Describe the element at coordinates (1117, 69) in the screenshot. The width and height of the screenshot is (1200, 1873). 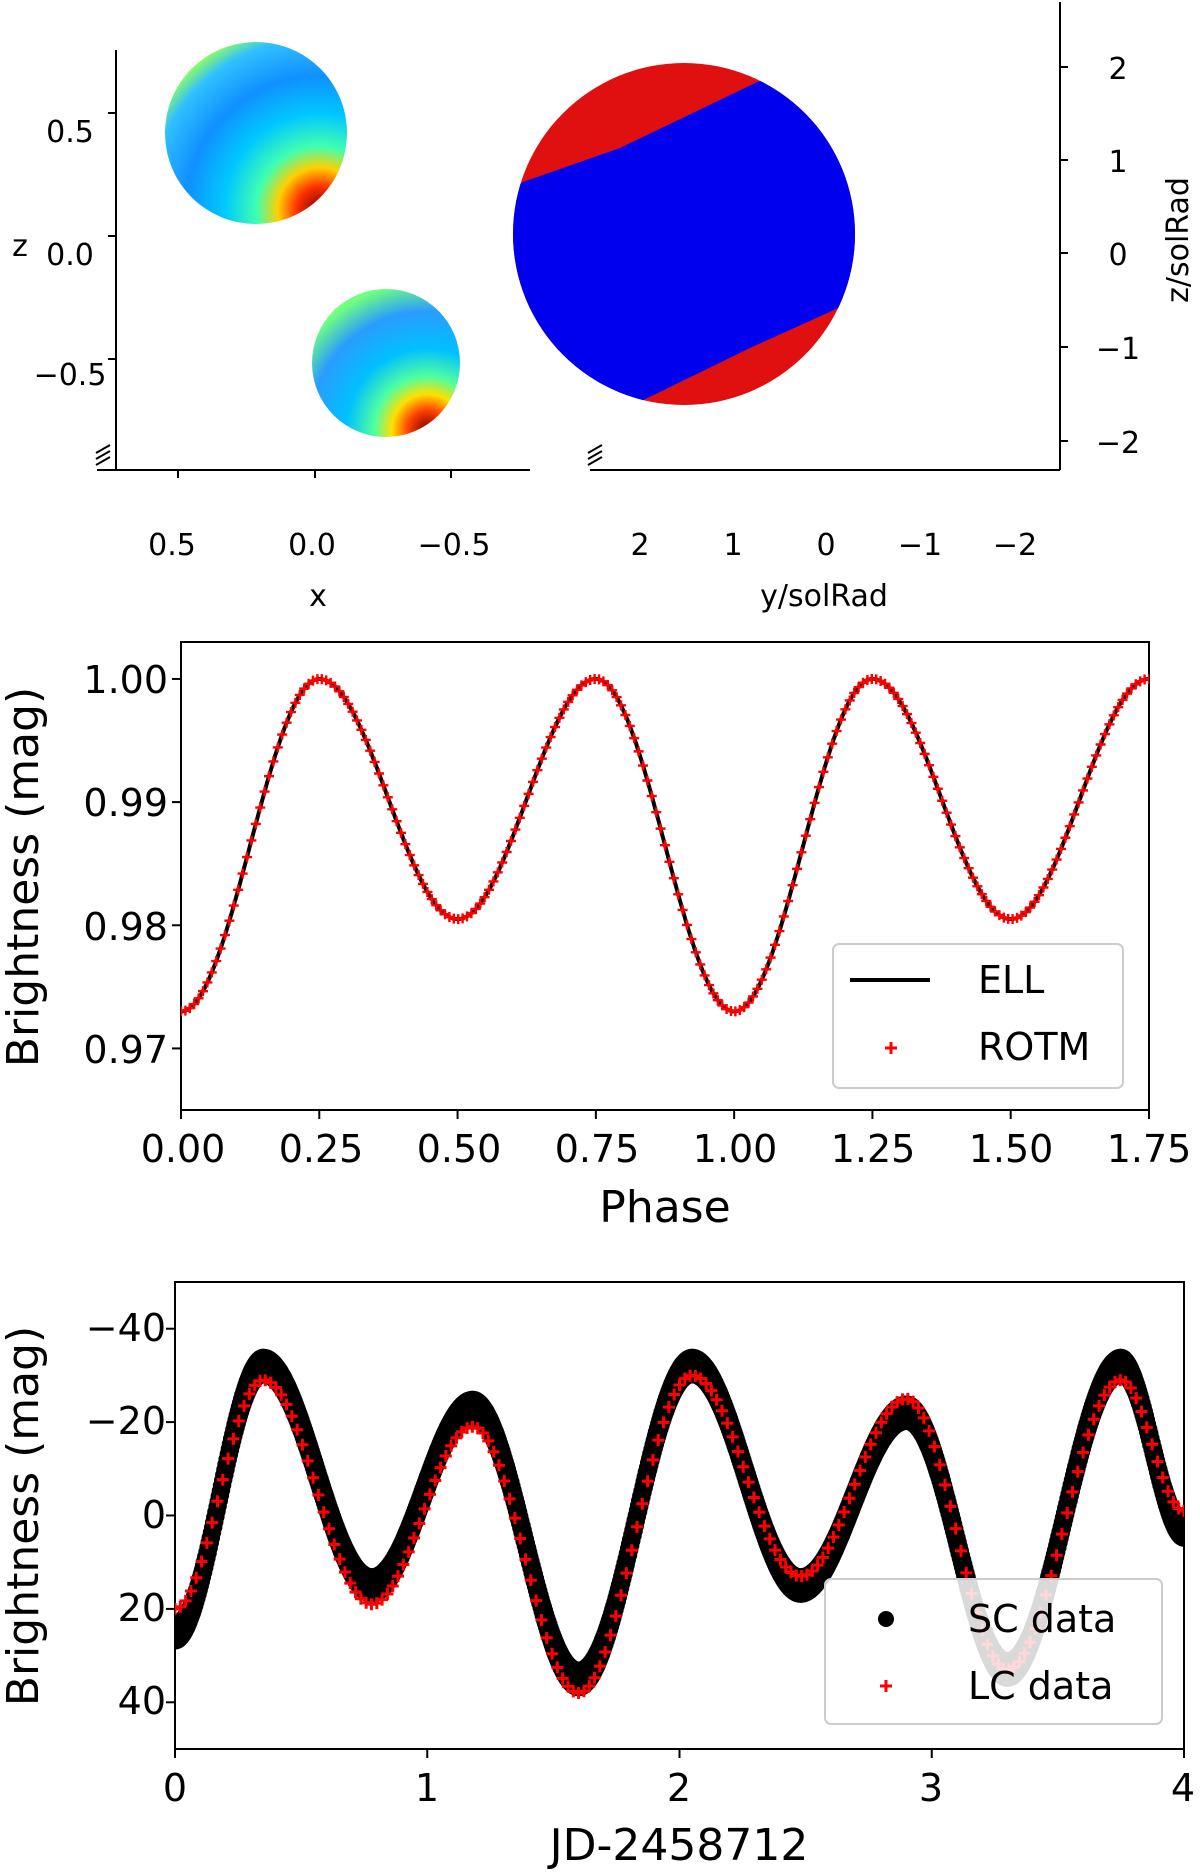
I see `z-tick-label: 2` at that location.